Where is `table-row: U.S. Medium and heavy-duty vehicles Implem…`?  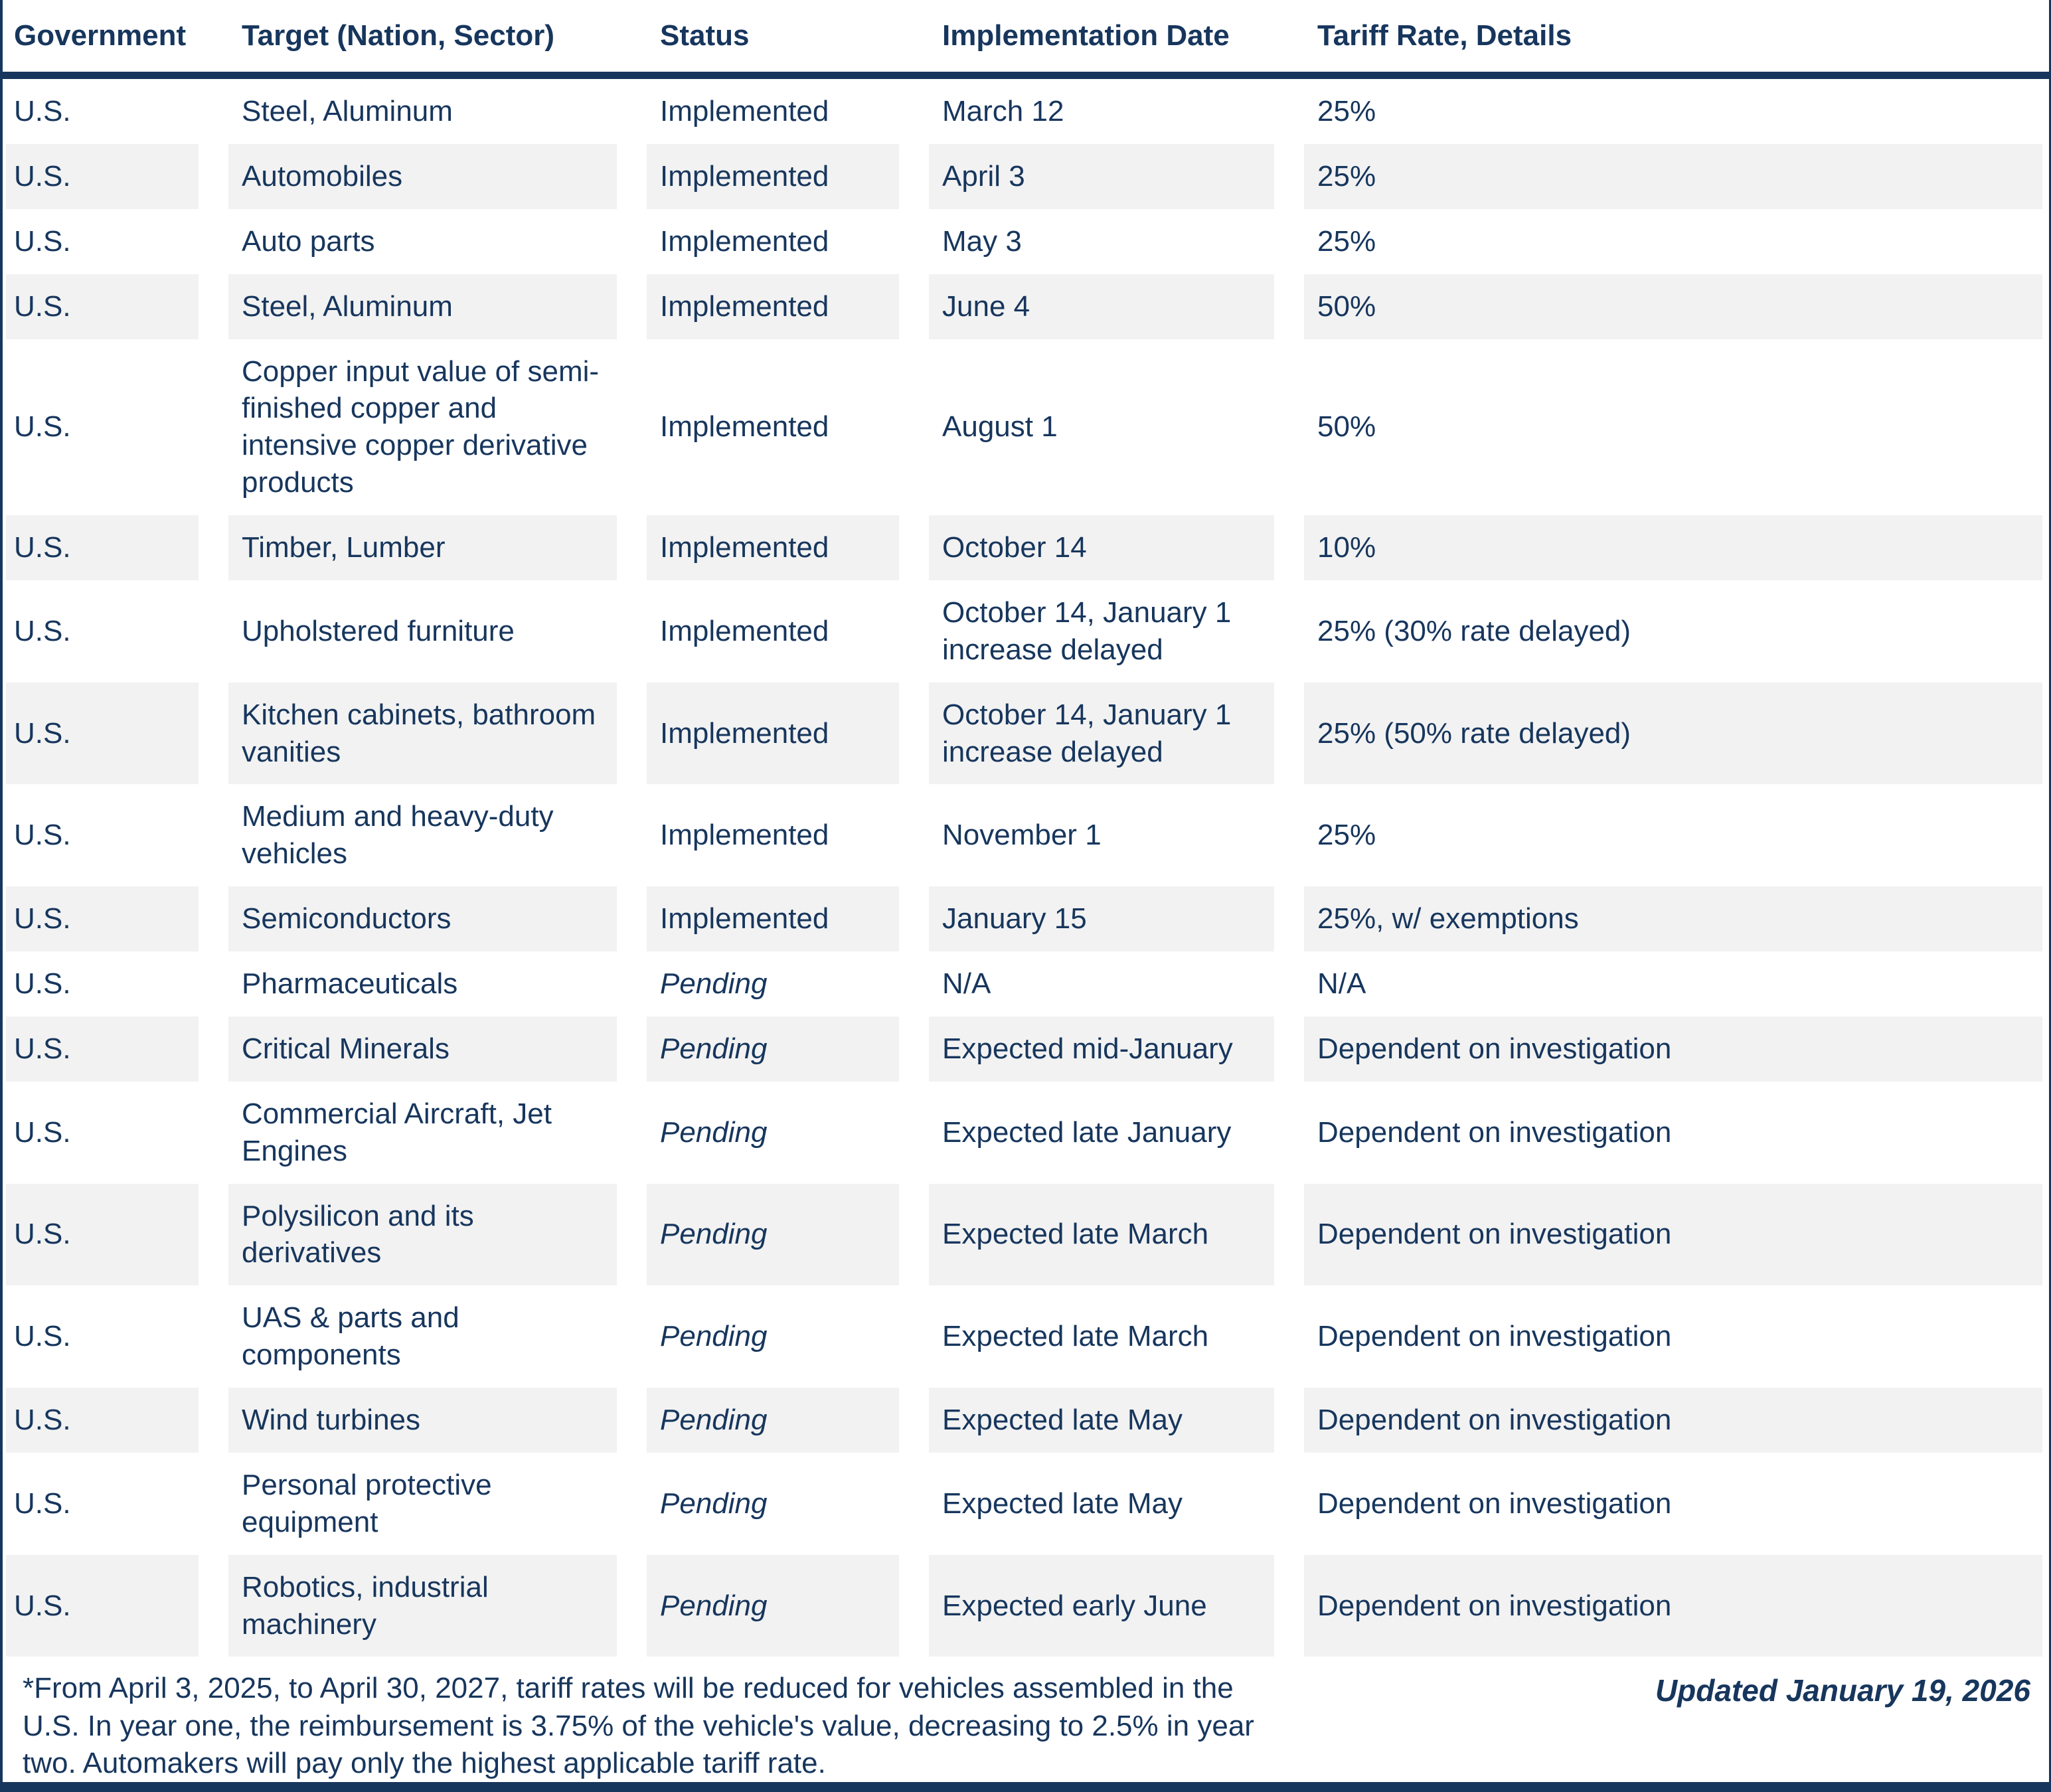 table-row: U.S. Medium and heavy-duty vehicles Implem… is located at coordinates (1026, 835).